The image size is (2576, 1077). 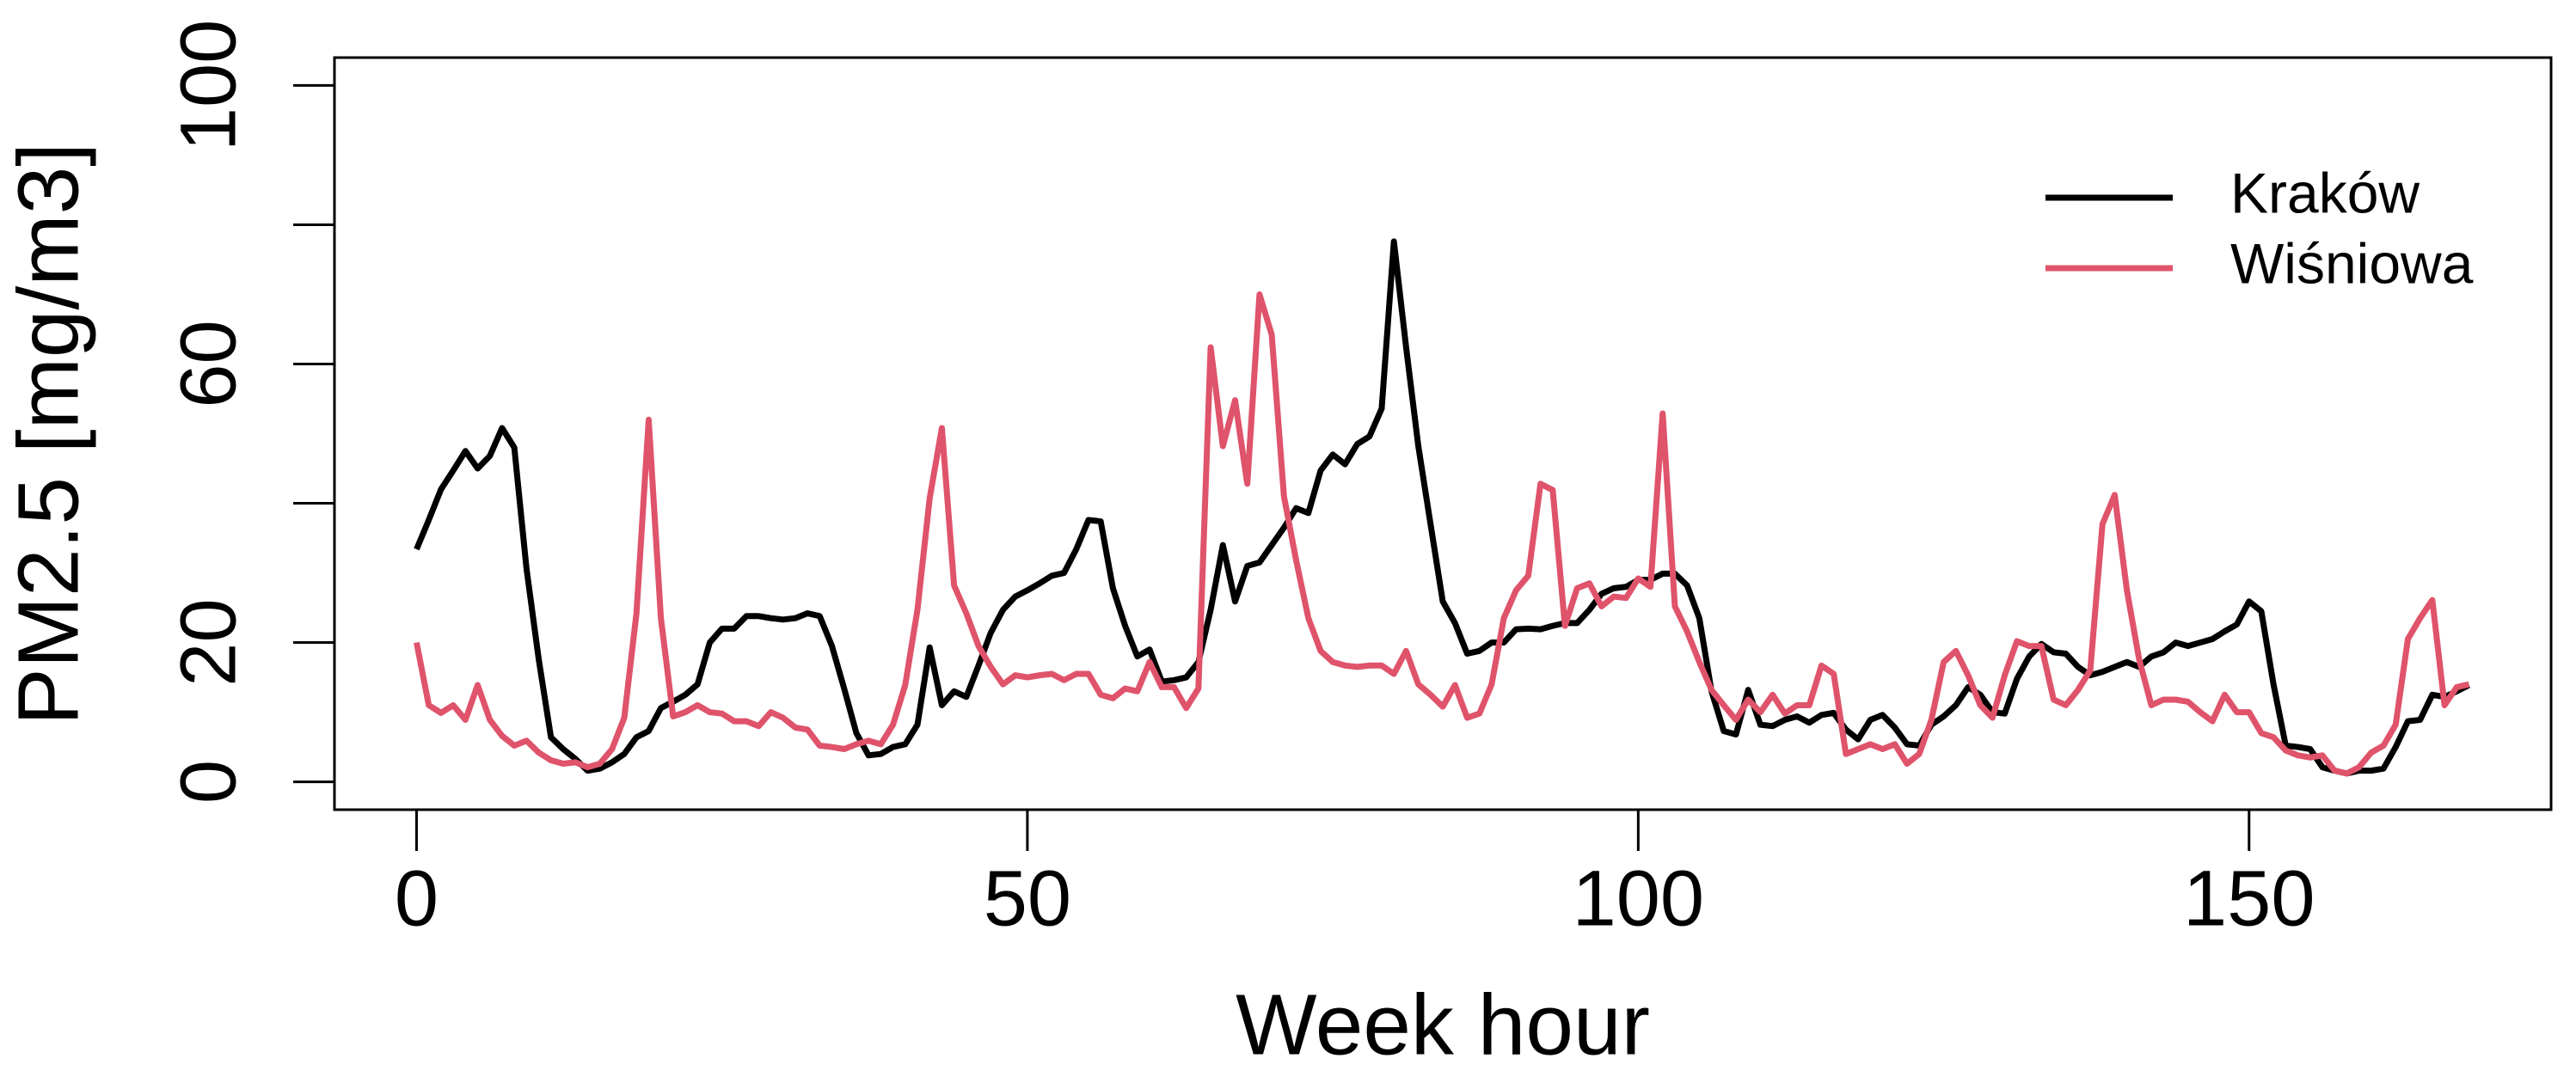 I want to click on x-tick-label: 50, so click(x=1027, y=898).